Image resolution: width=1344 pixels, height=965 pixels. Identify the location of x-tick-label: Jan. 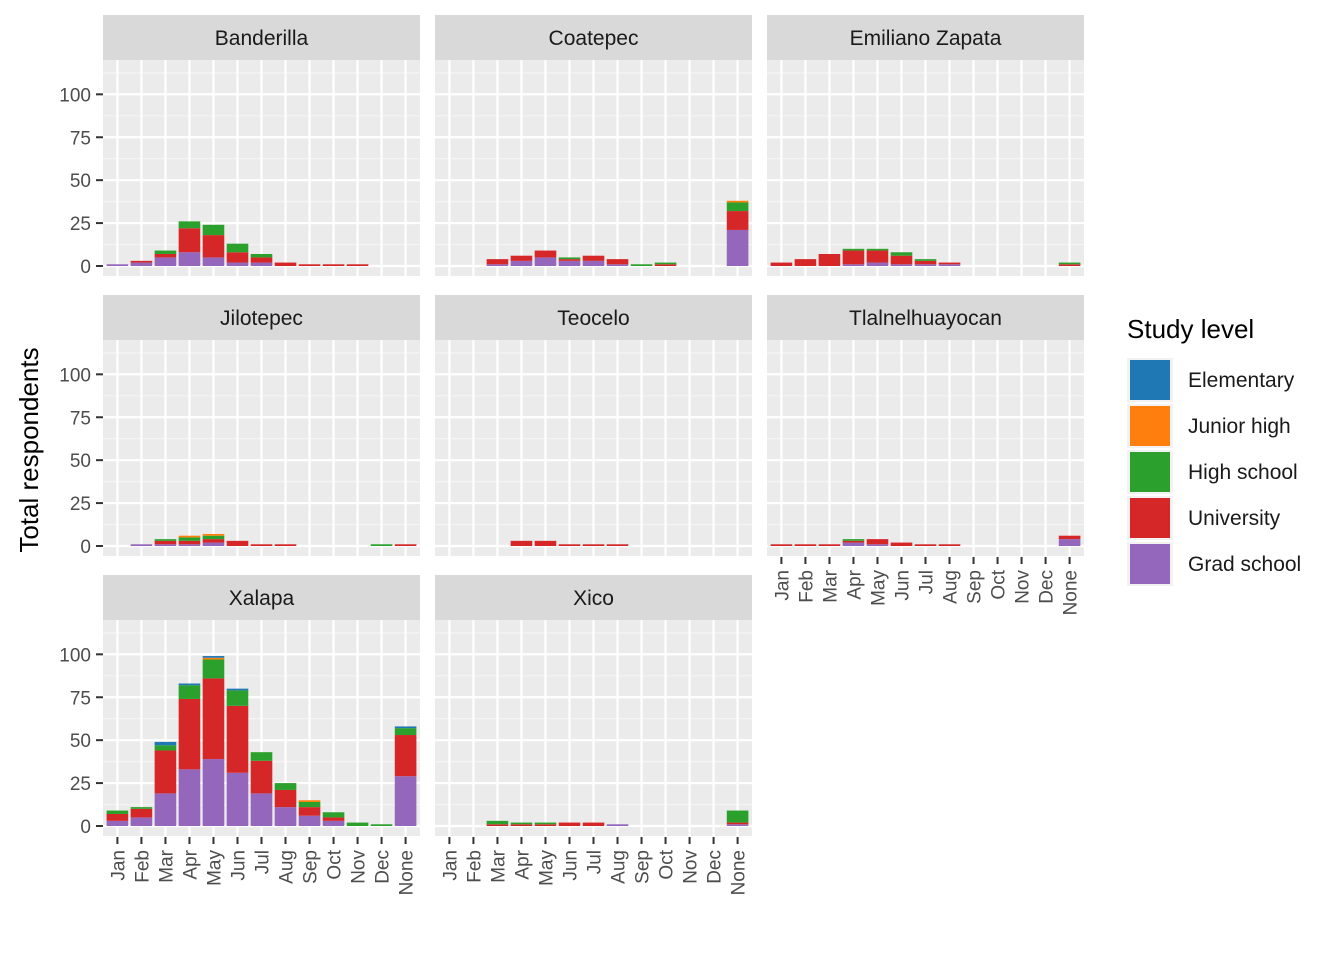
(118, 865).